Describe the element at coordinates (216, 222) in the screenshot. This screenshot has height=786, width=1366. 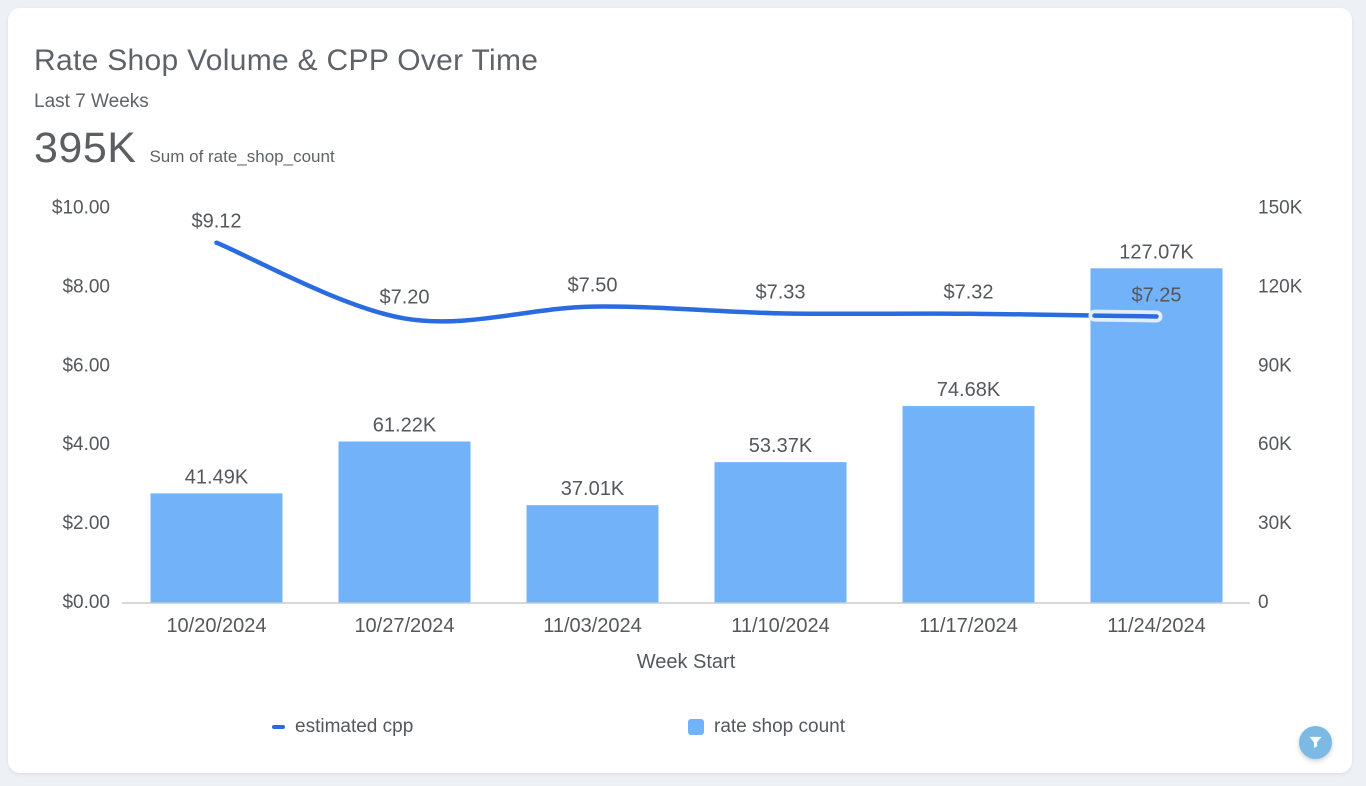
I see `cpp-value-label: $9.12` at that location.